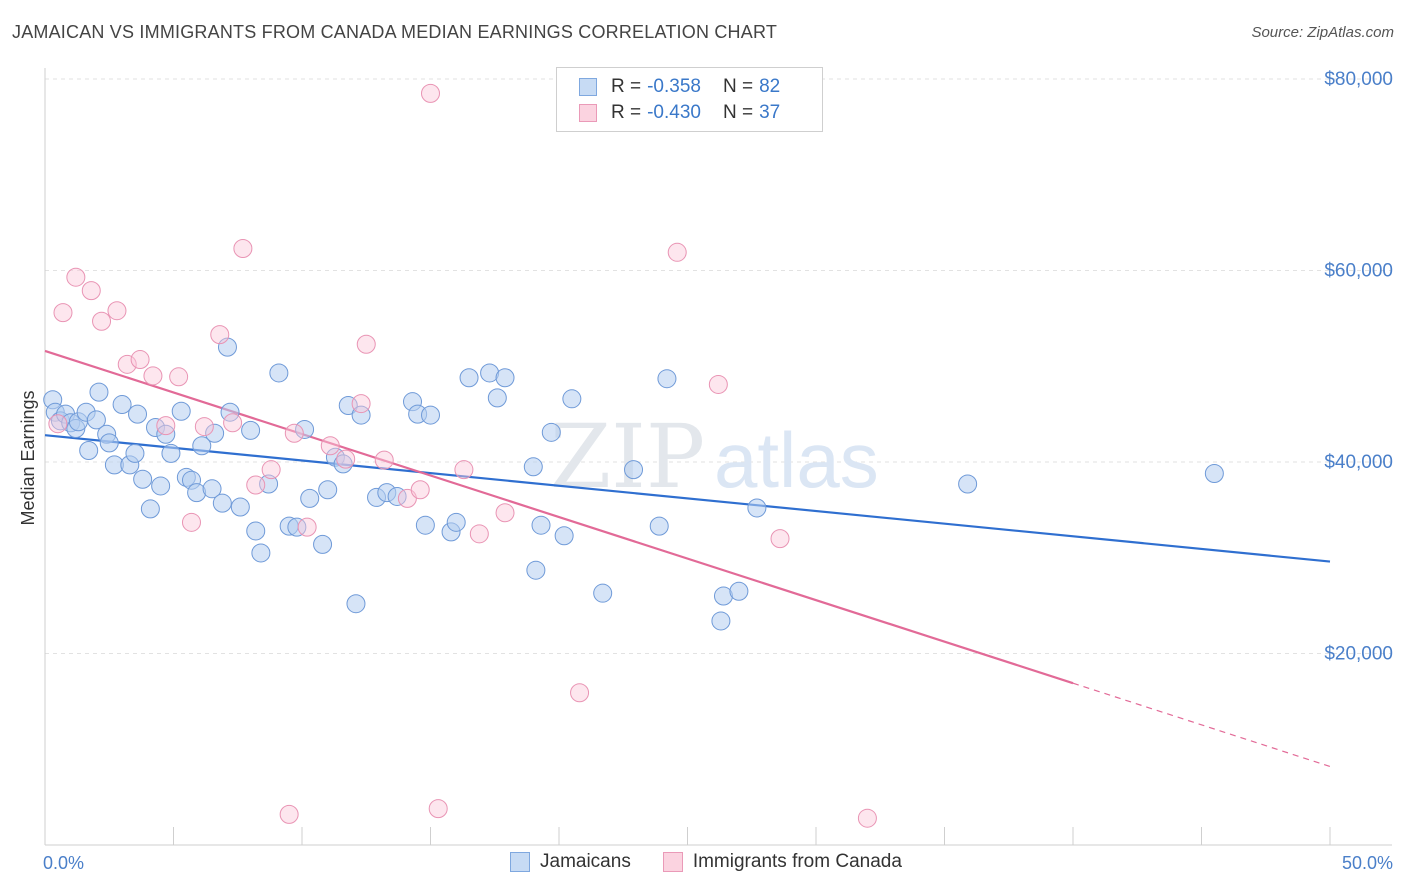  I want to click on jamaicans-trend-line, so click(687, 498).